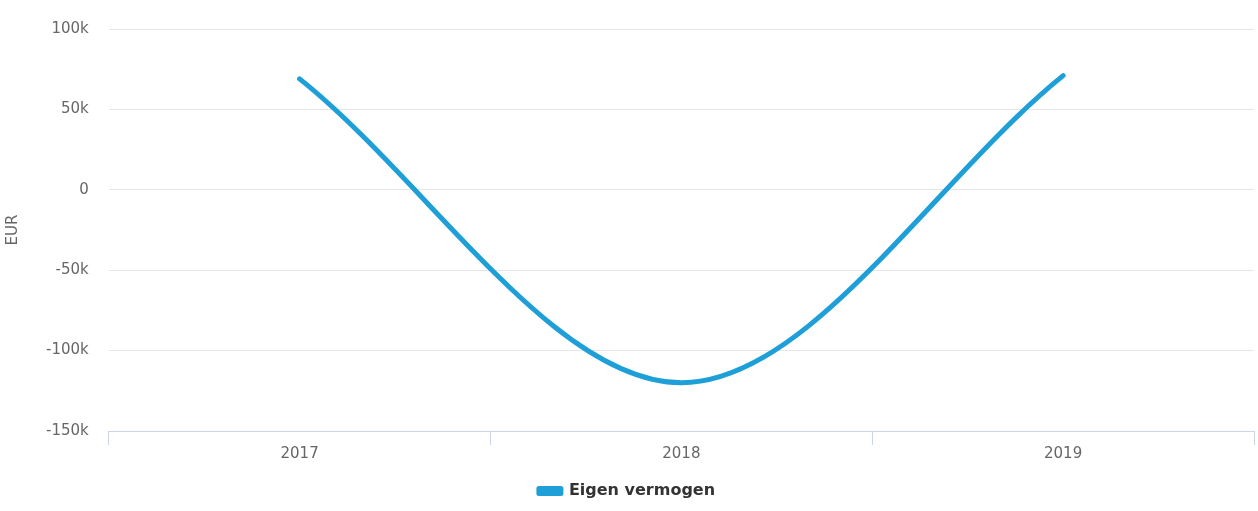 Image resolution: width=1258 pixels, height=511 pixels. What do you see at coordinates (299, 452) in the screenshot?
I see `x-tick-label: 2017` at bounding box center [299, 452].